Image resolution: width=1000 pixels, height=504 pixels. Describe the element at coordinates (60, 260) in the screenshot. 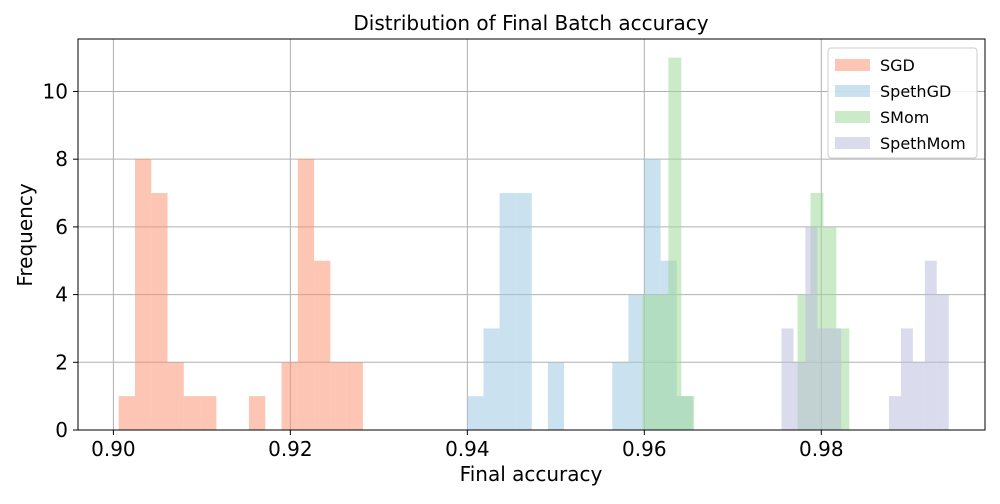

I see `y-axis-ticks: 0 2 4 6 8 10` at that location.